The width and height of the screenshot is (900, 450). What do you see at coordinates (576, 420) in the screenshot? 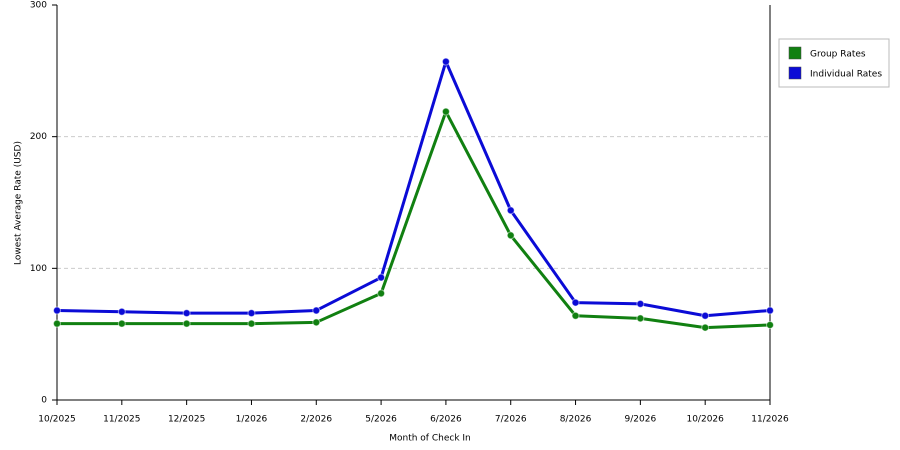
I see `x-tick-label: 8/2026` at bounding box center [576, 420].